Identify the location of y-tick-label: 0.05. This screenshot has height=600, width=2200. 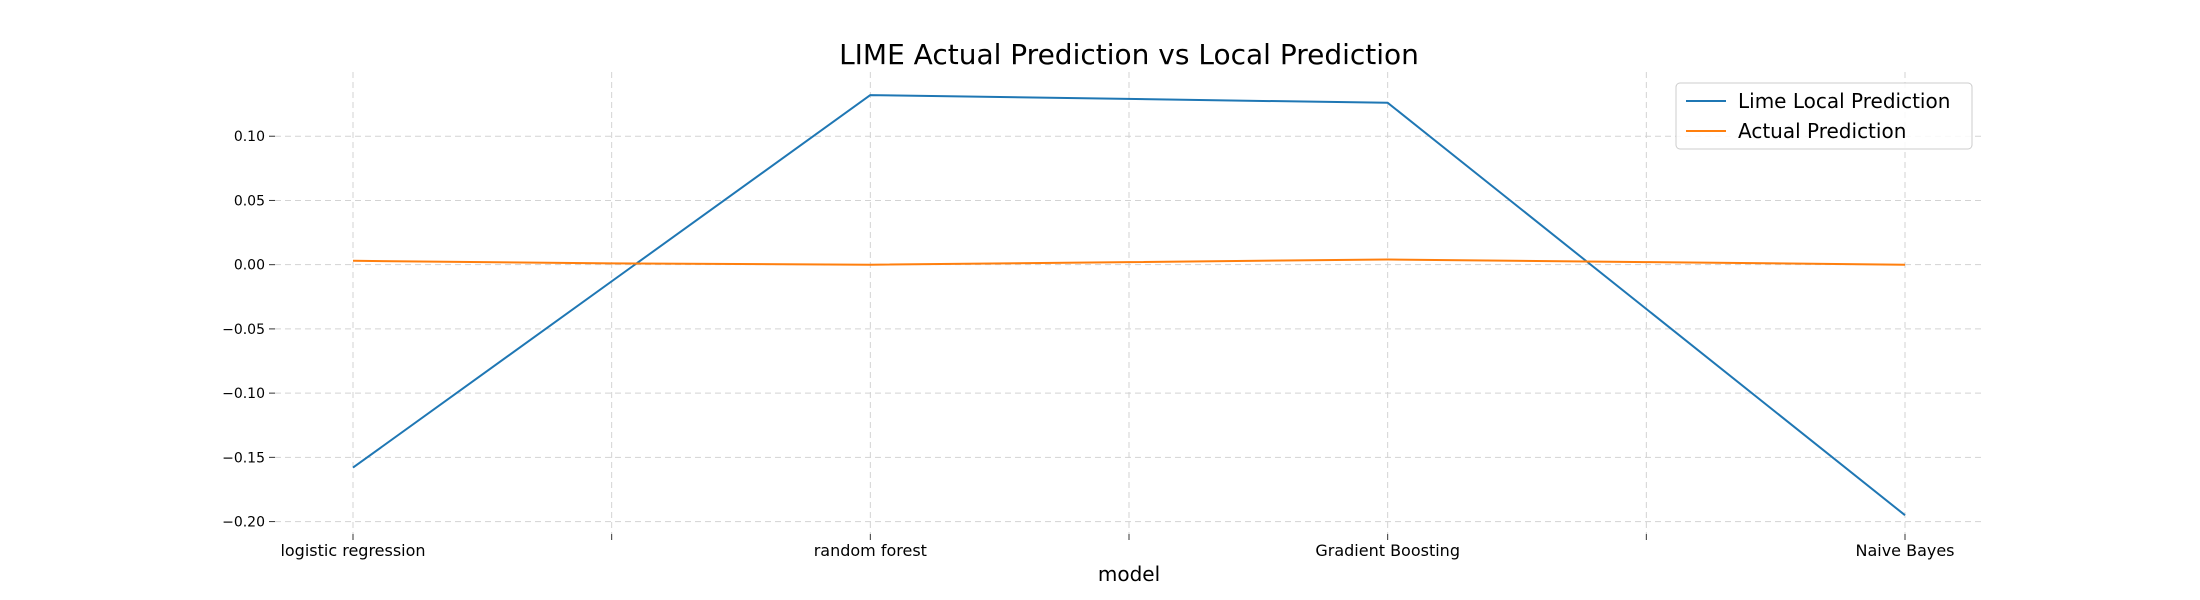
(249, 201).